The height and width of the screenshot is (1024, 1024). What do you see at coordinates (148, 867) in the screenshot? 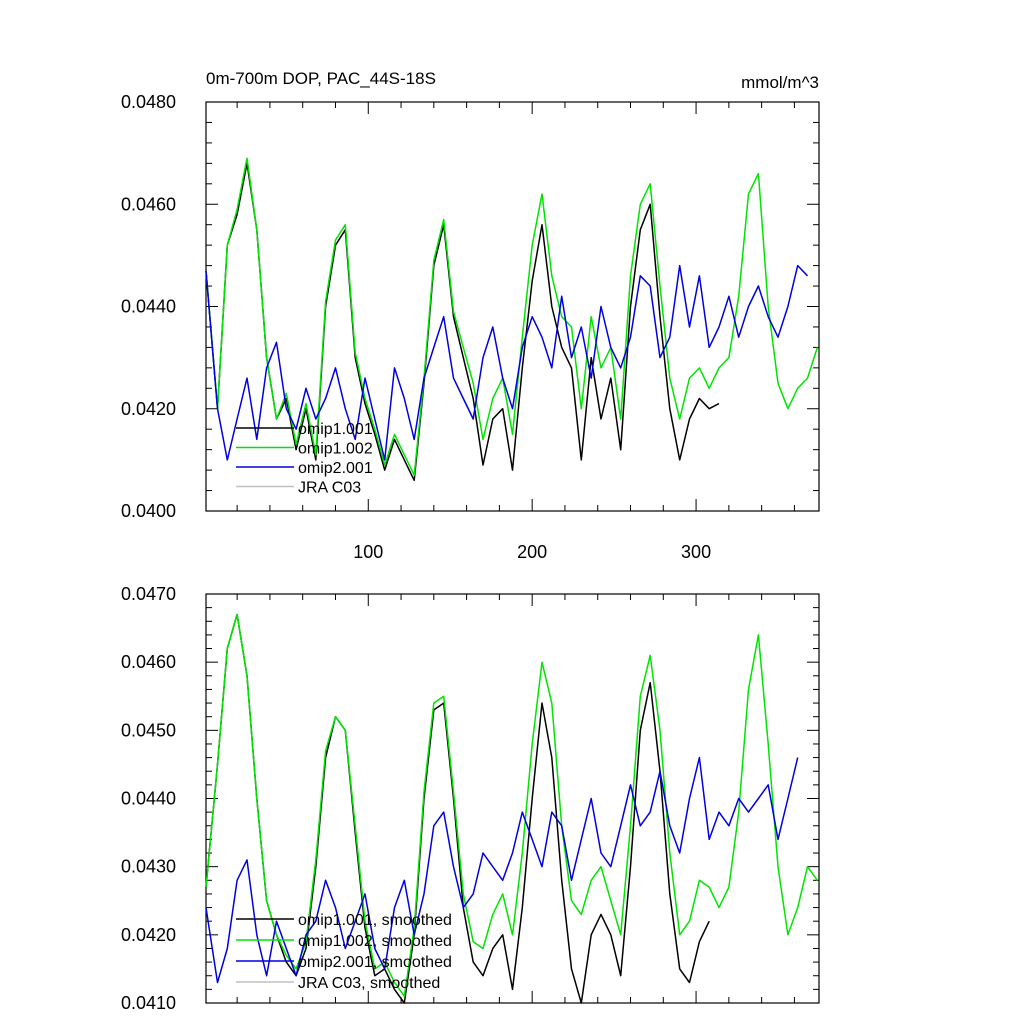
I see `y-tick-label: 0.0430` at bounding box center [148, 867].